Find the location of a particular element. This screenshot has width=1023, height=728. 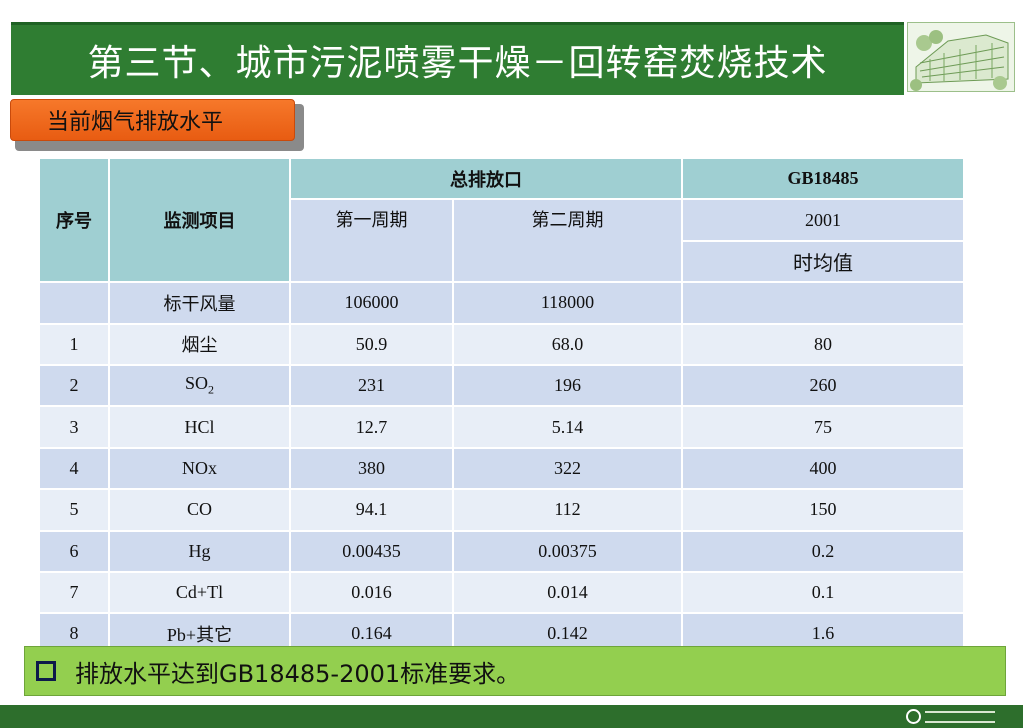

row-period-2: 0.014 is located at coordinates (567, 592).